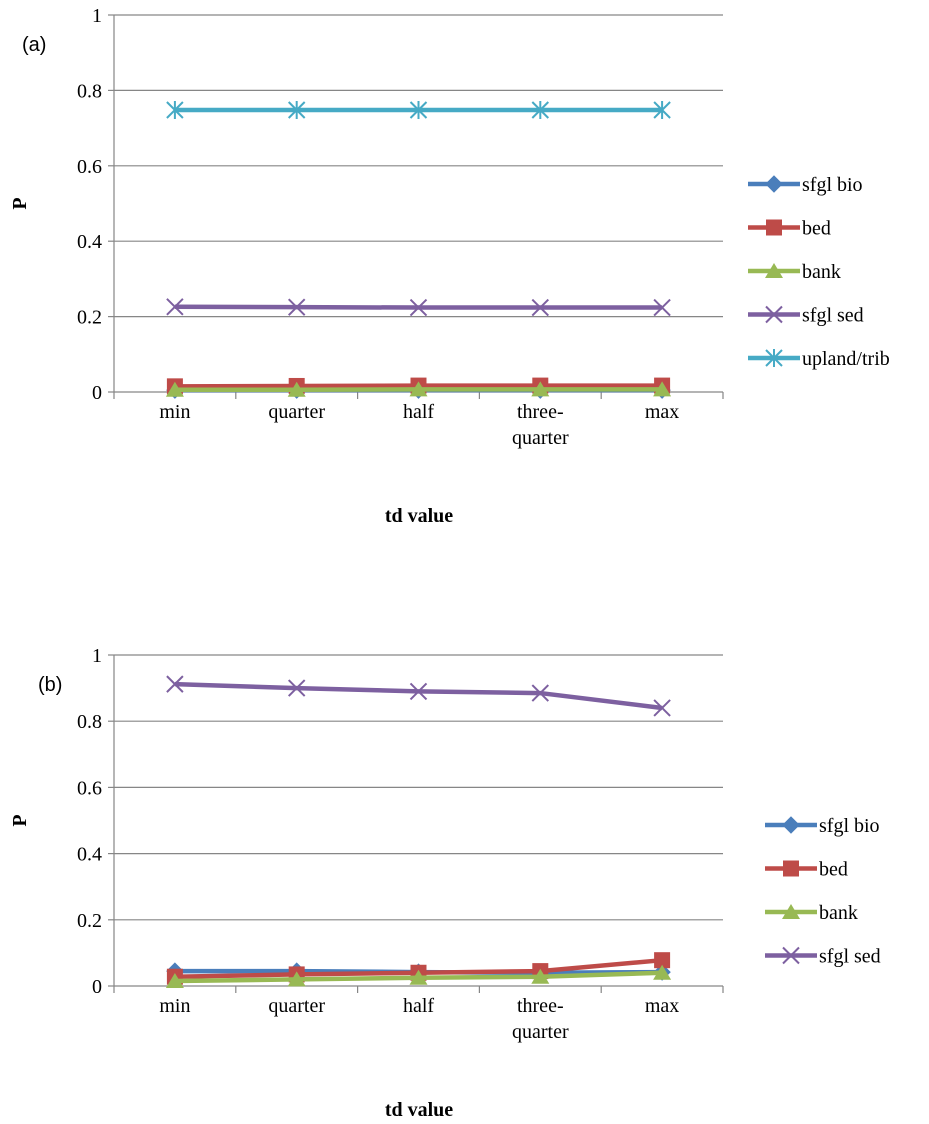  Describe the element at coordinates (34, 45) in the screenshot. I see `panel-label: (a)` at that location.